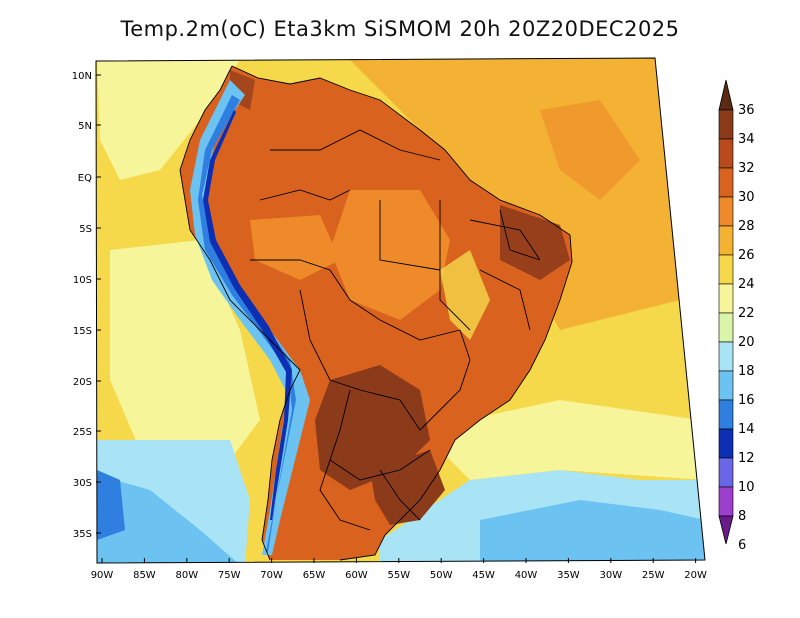 The height and width of the screenshot is (618, 800). I want to click on land-hot-chaco, so click(372, 427).